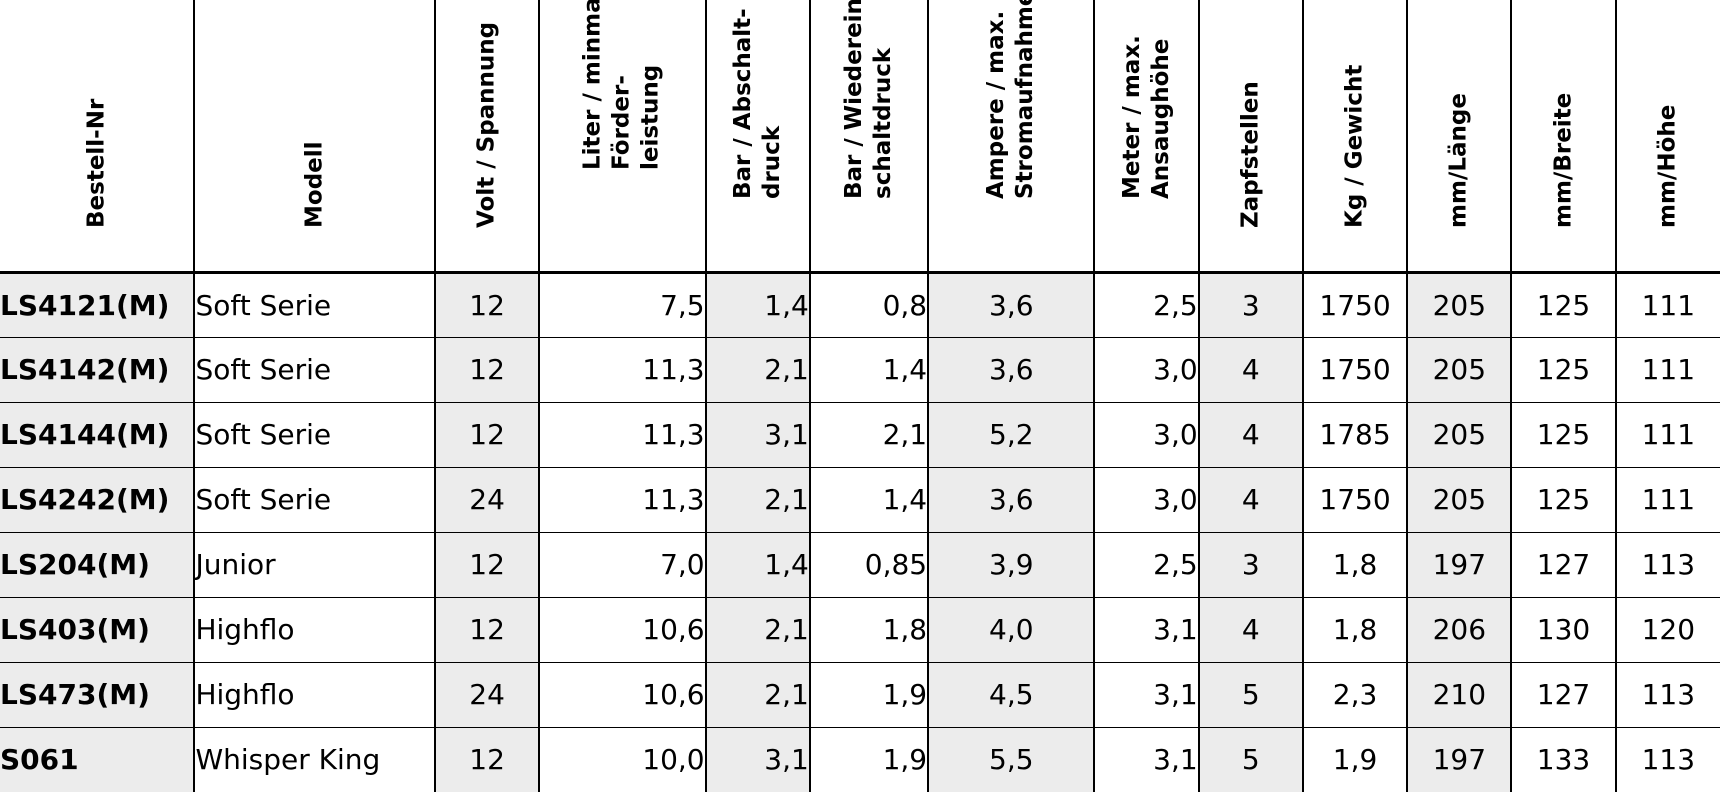 This screenshot has height=793, width=1720. Describe the element at coordinates (1355, 695) in the screenshot. I see `cell-gewicht: 2,3` at that location.